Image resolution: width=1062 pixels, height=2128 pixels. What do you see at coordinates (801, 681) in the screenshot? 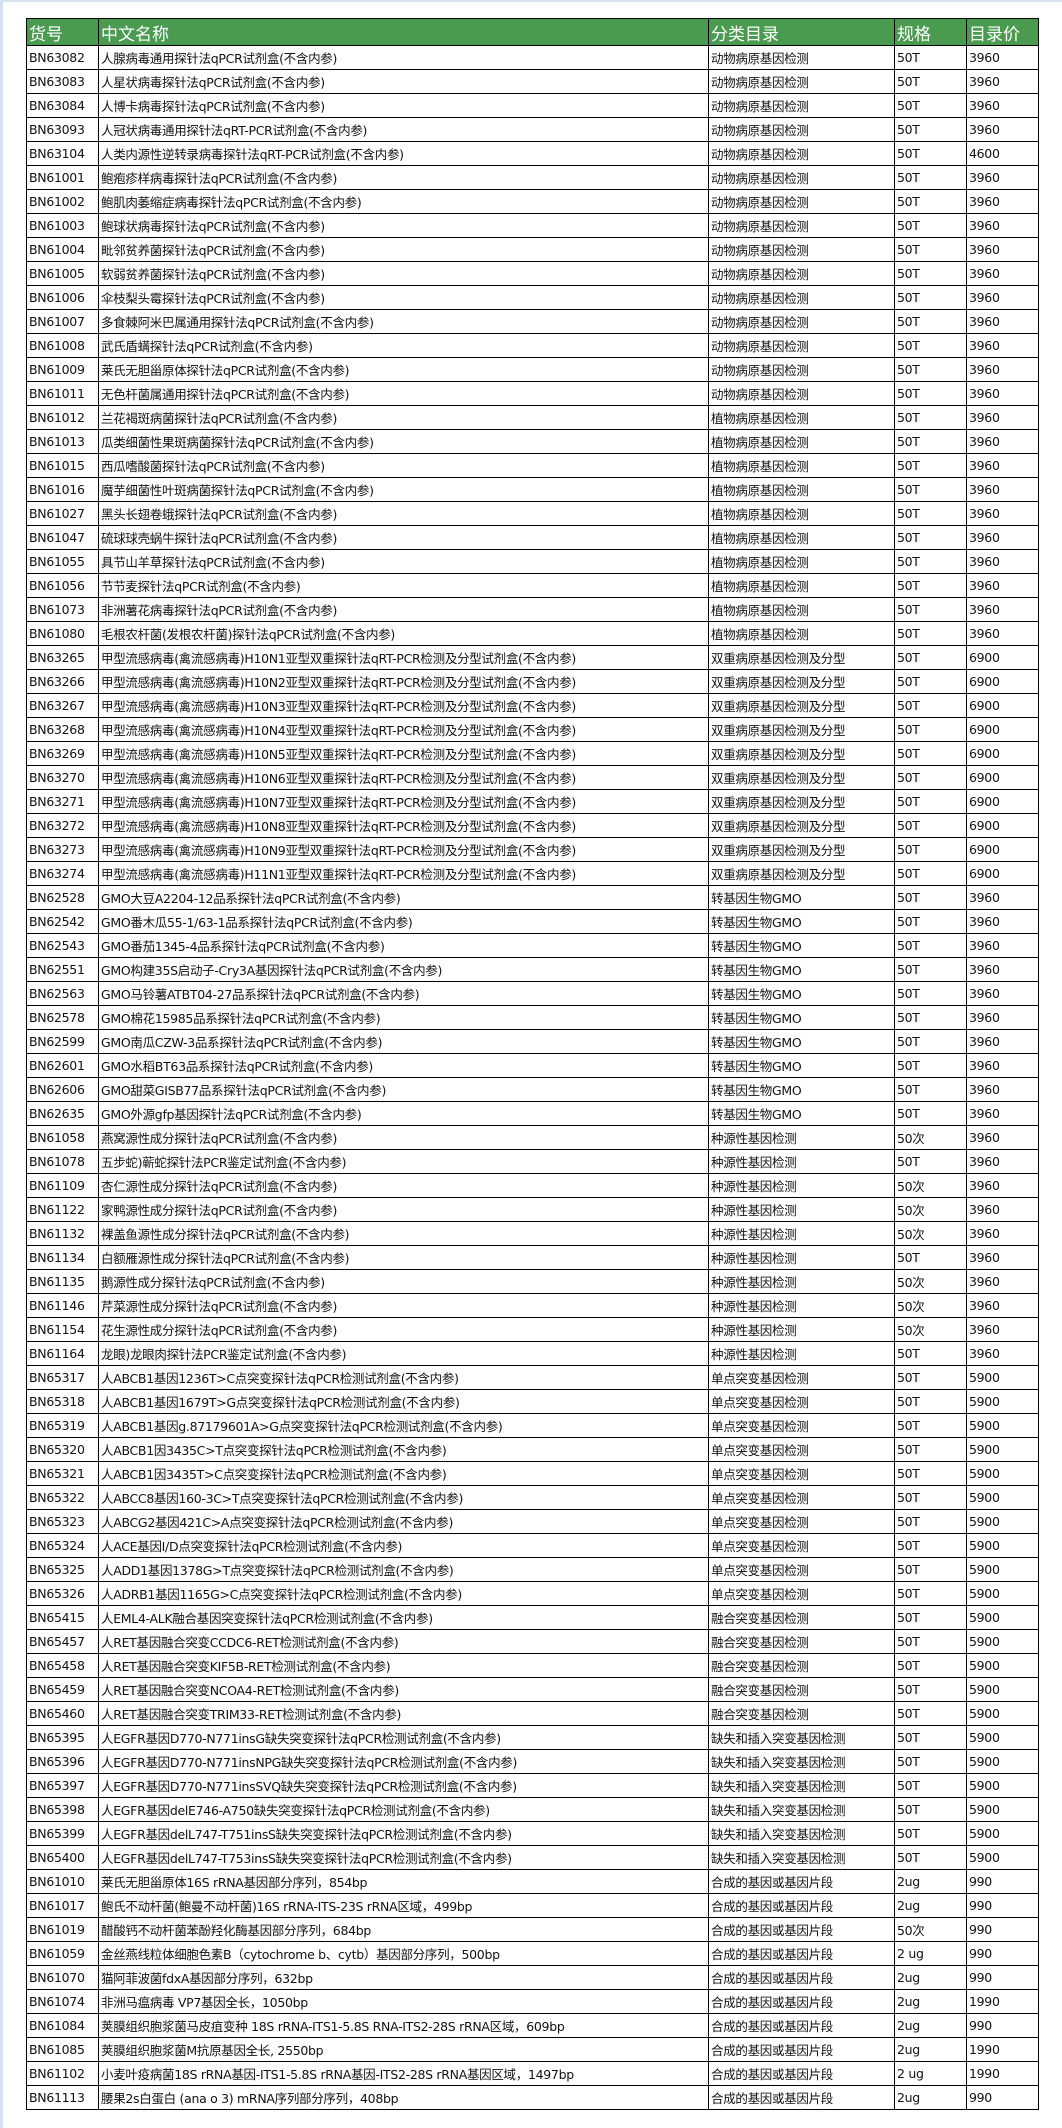
I see `category-cell: 双重病原基因检测及分型` at bounding box center [801, 681].